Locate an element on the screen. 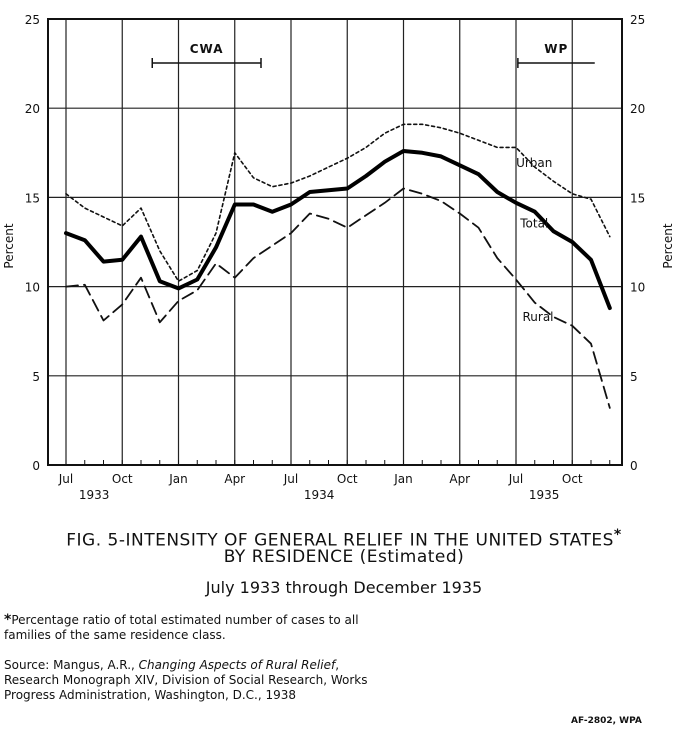 This screenshot has height=734, width=688. y-tick-label-right: 0 is located at coordinates (634, 466).